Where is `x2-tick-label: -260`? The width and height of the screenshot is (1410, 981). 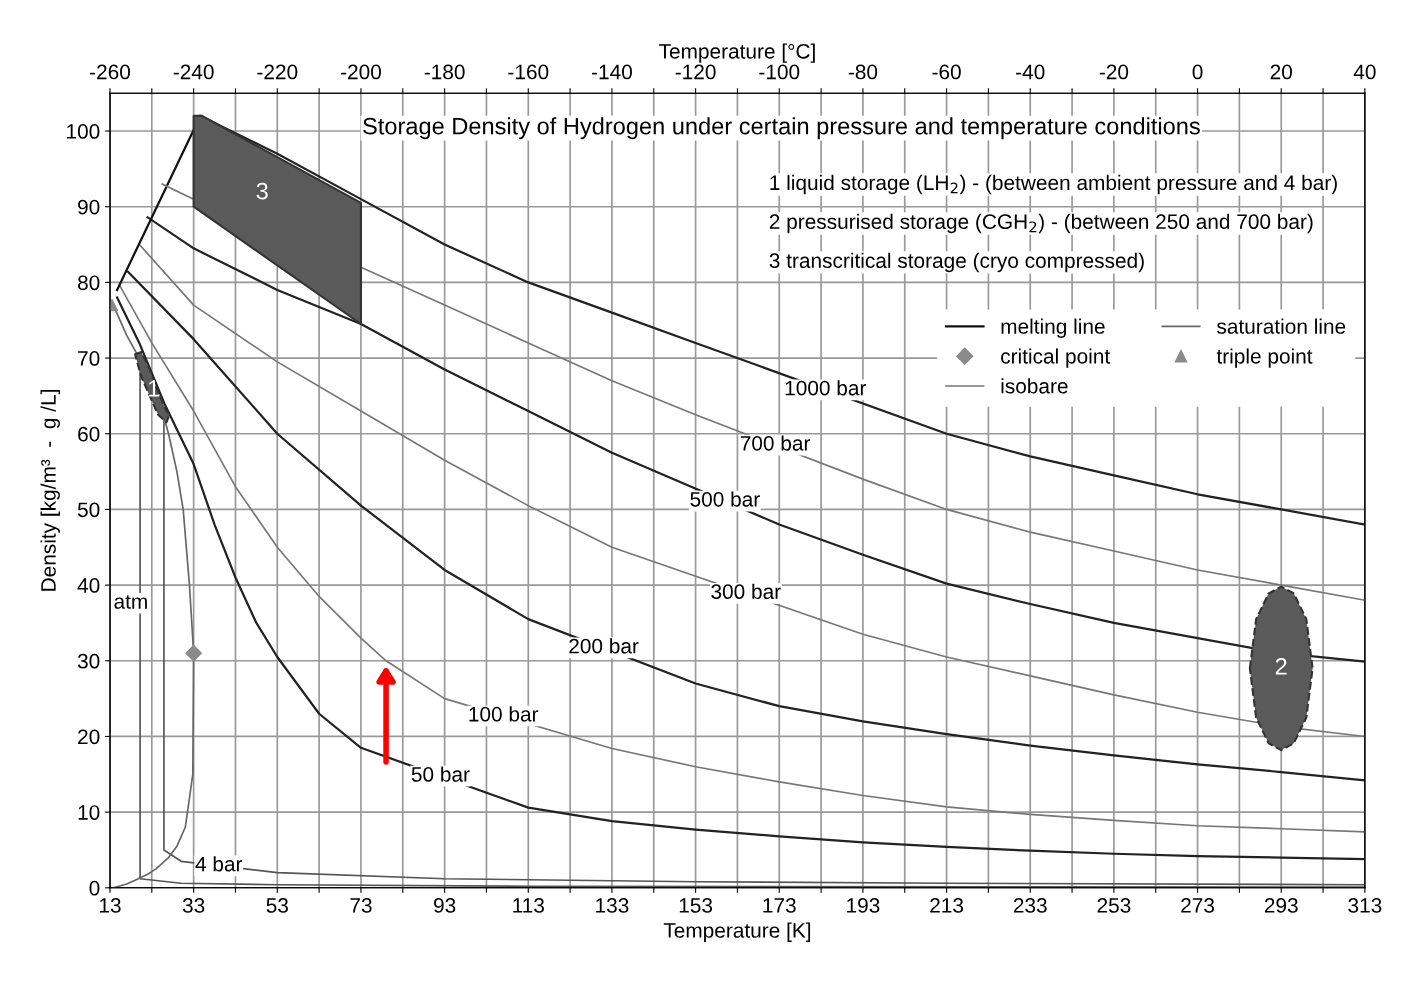 x2-tick-label: -260 is located at coordinates (110, 72).